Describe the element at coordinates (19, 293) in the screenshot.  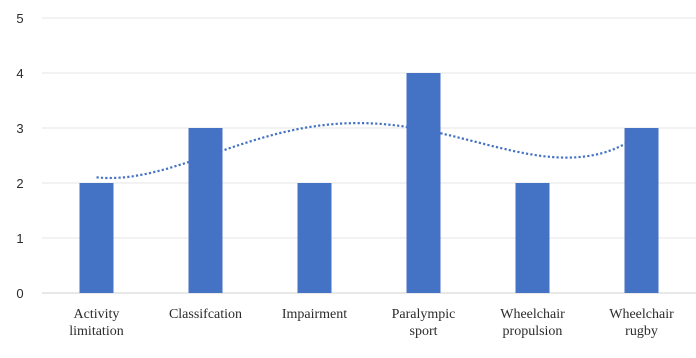
I see `y-tick-label: 0` at that location.